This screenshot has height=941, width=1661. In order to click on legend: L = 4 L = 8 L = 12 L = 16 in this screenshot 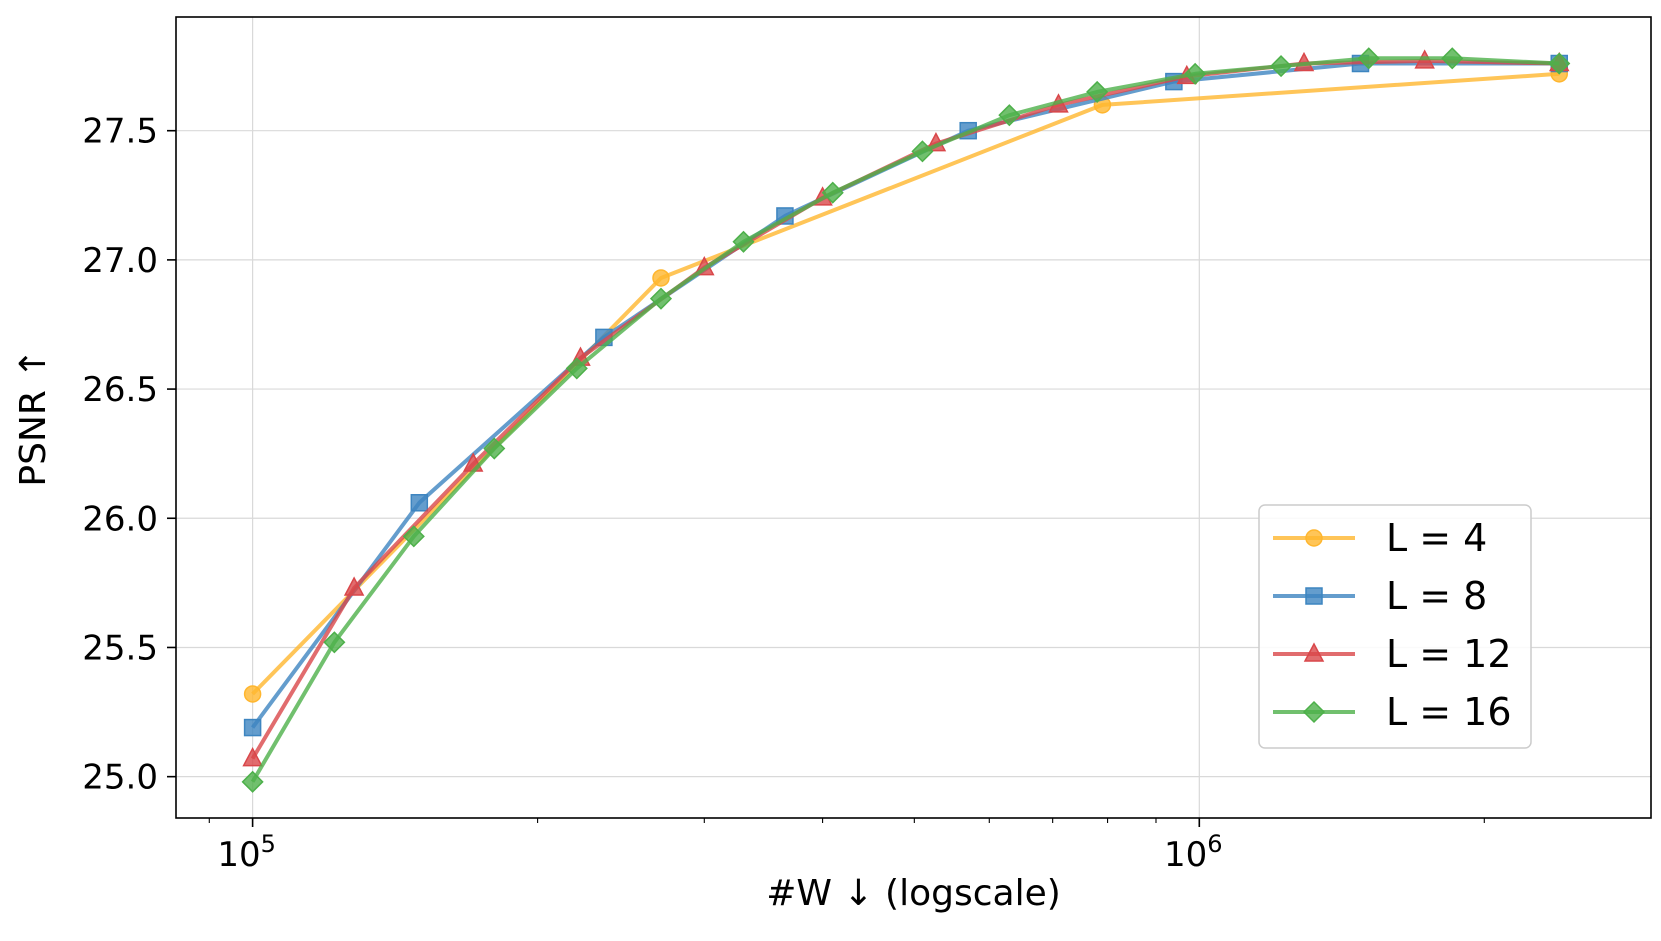, I will do `click(1395, 626)`.